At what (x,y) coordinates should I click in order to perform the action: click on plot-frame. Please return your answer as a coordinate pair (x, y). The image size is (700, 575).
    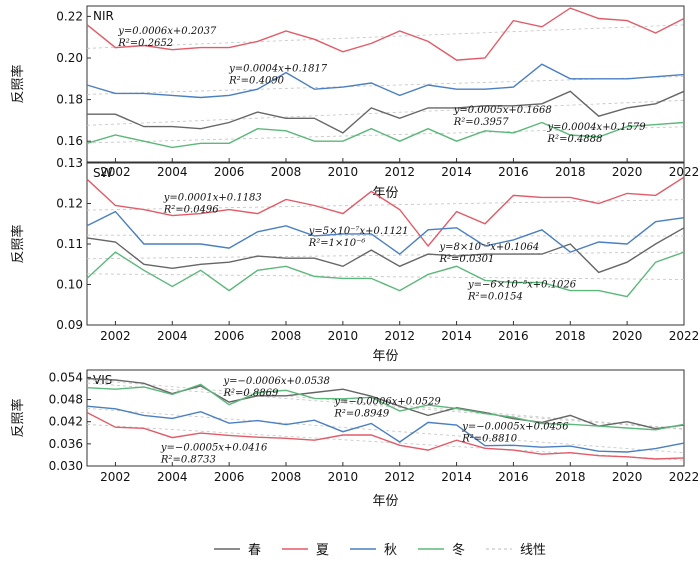
    Looking at the image, I should click on (385, 418).